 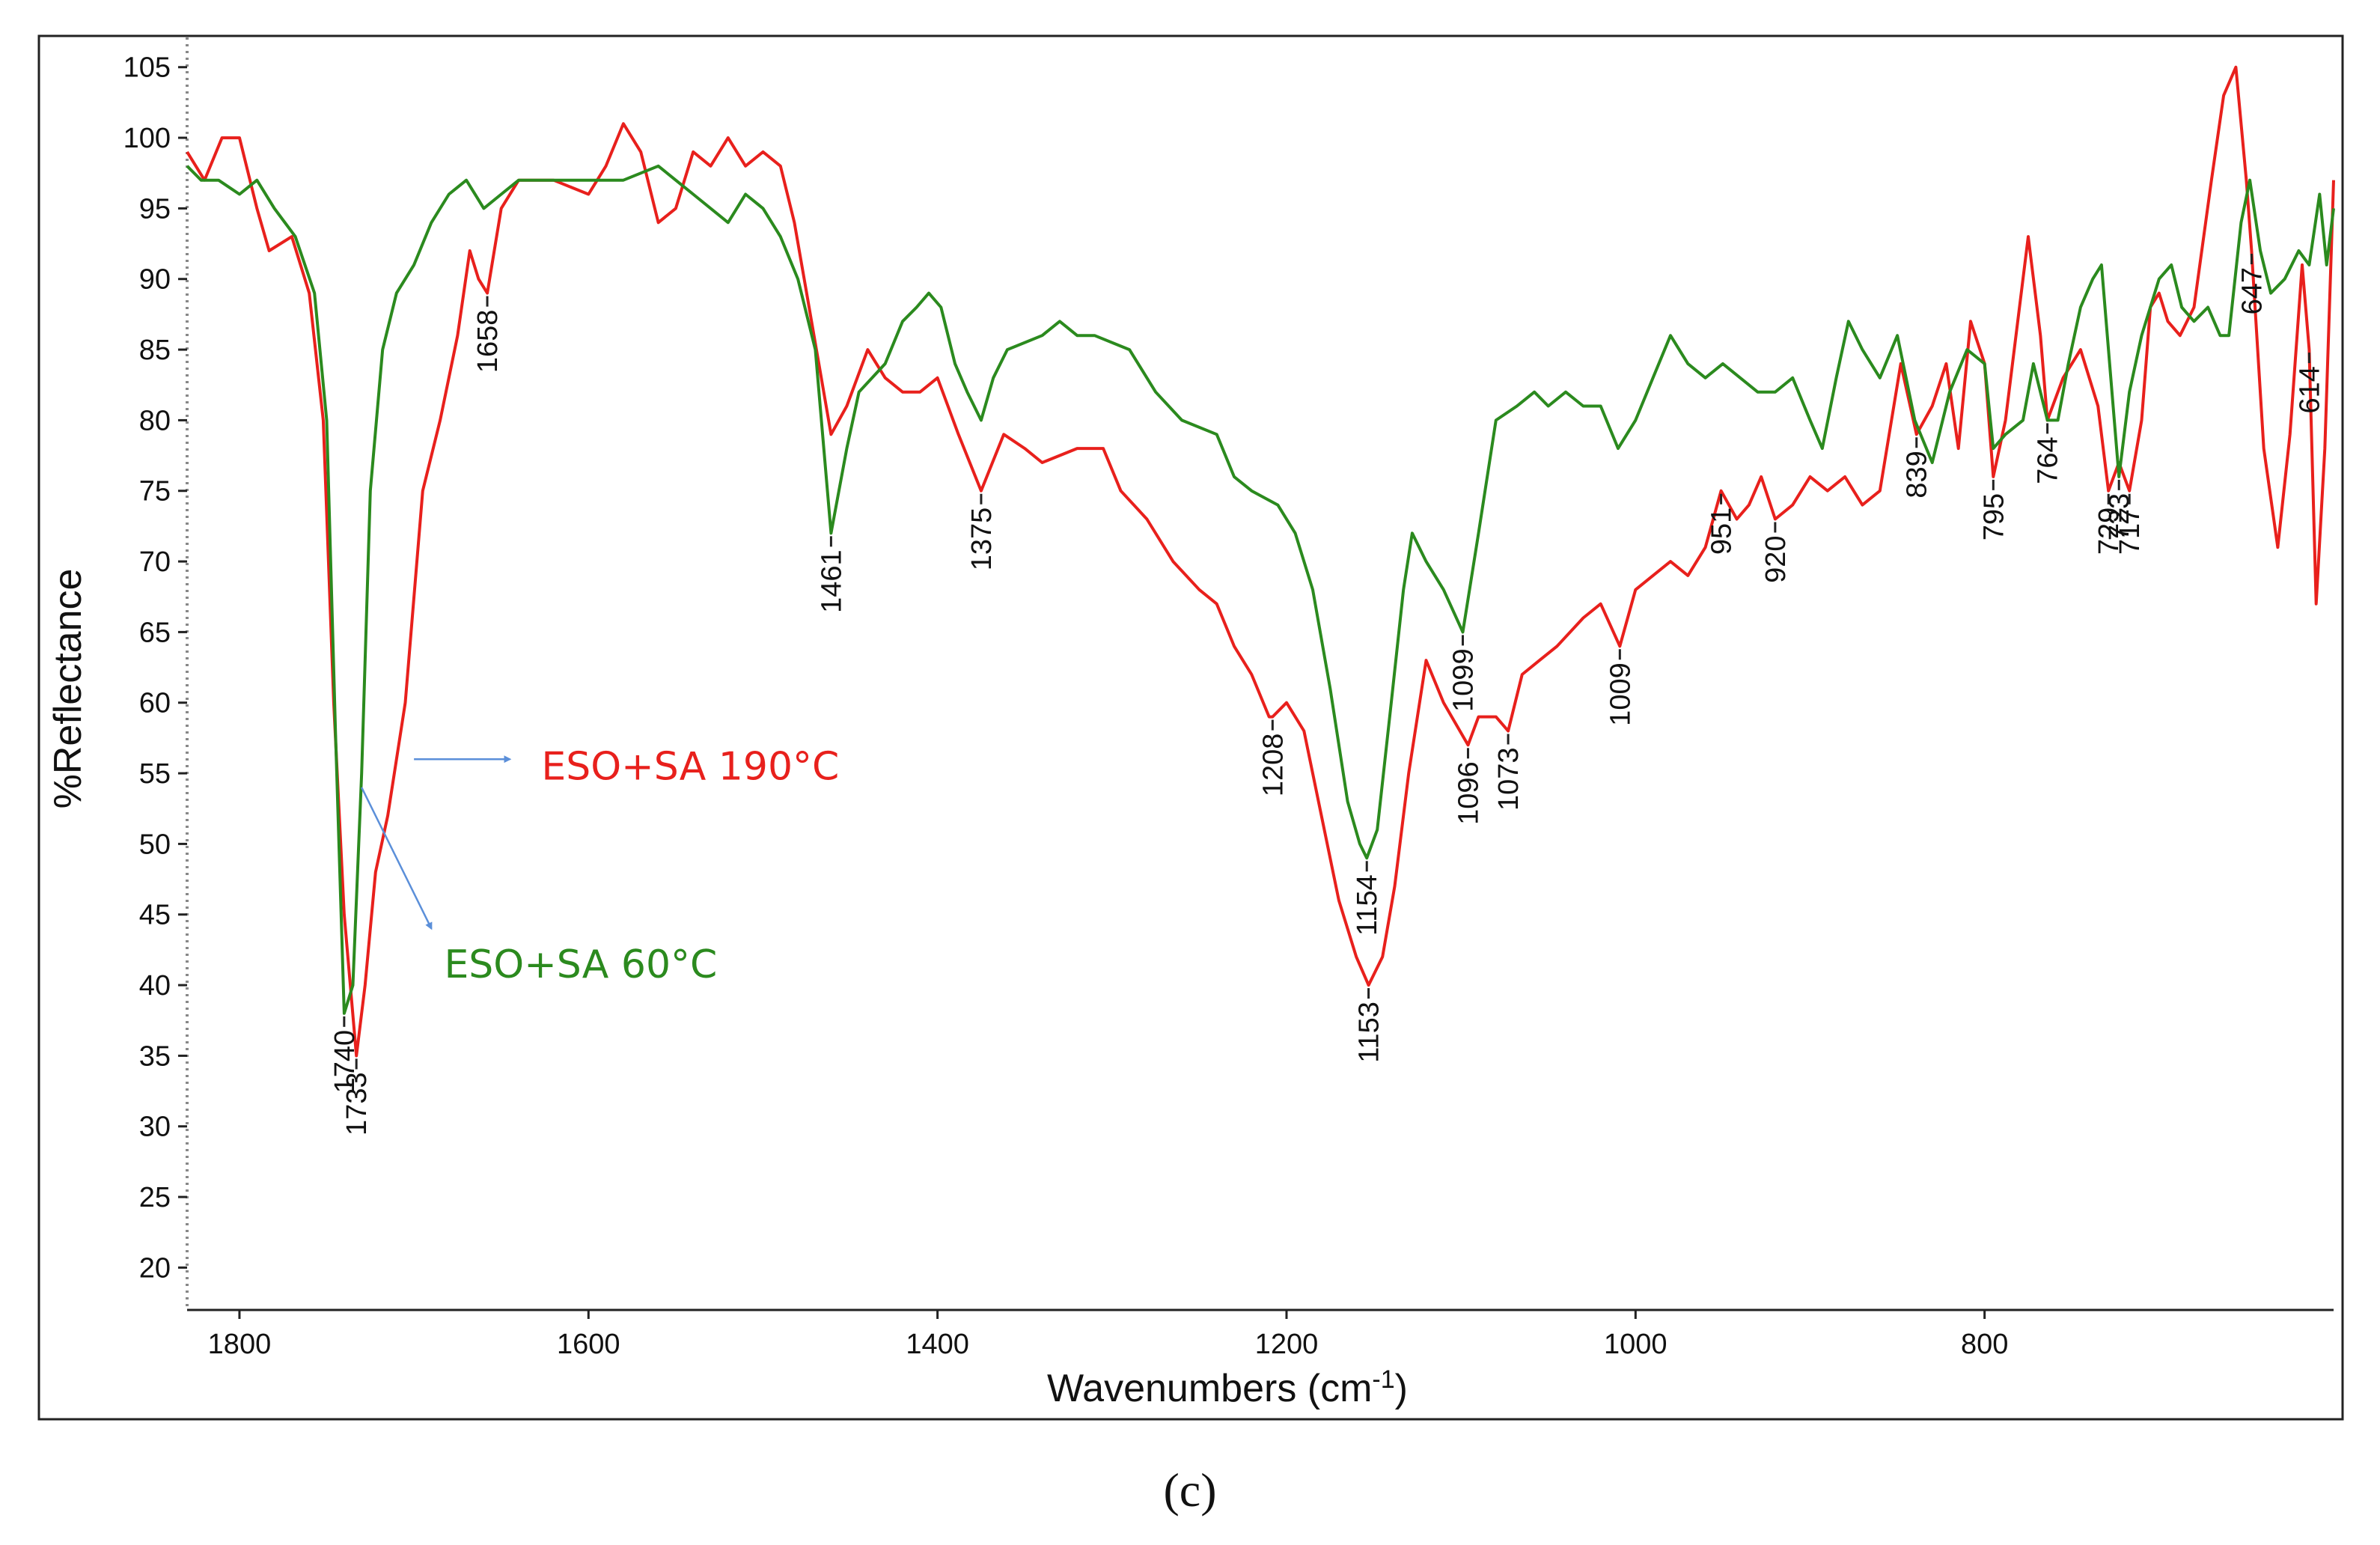 What do you see at coordinates (1620, 694) in the screenshot?
I see `peak-label: 1009` at bounding box center [1620, 694].